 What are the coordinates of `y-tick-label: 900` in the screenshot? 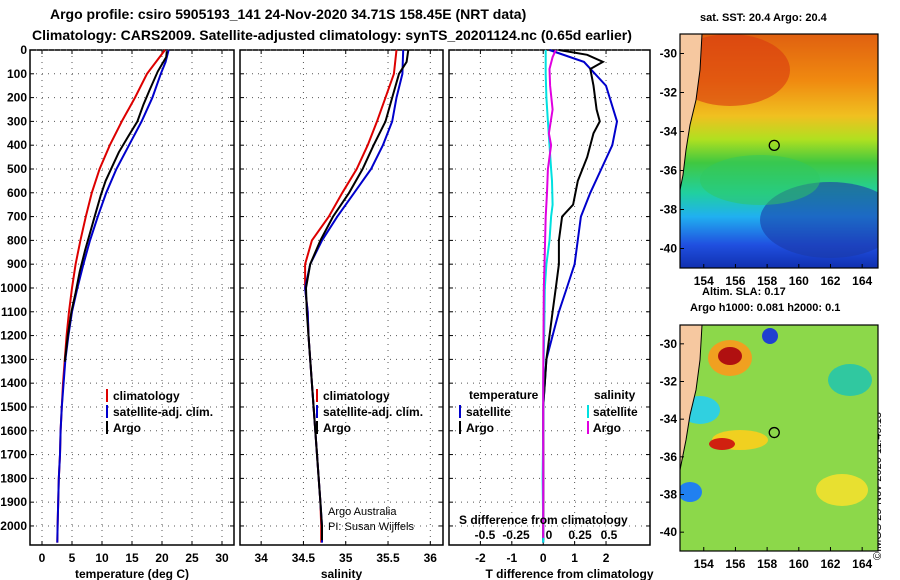 It's located at (17, 264).